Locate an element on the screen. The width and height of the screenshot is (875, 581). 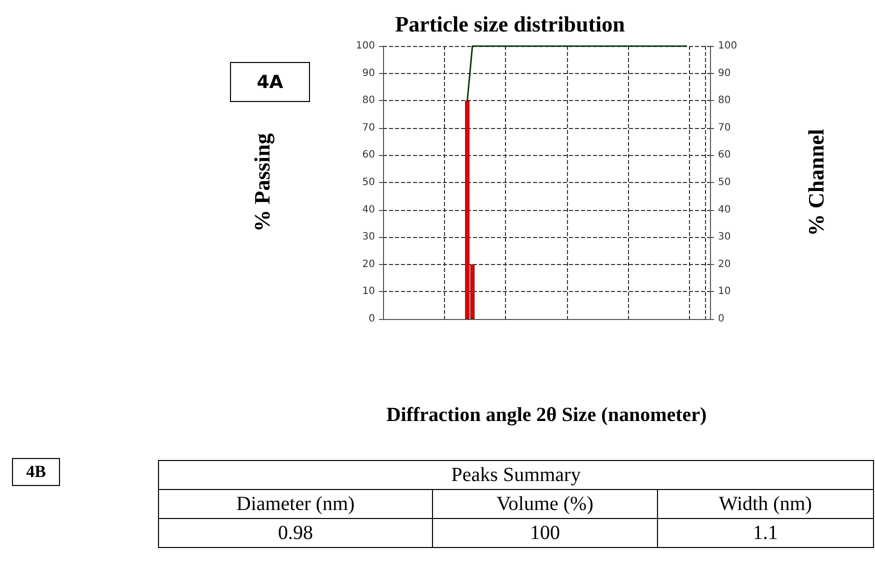
y-tick-label: 90 is located at coordinates (368, 73).